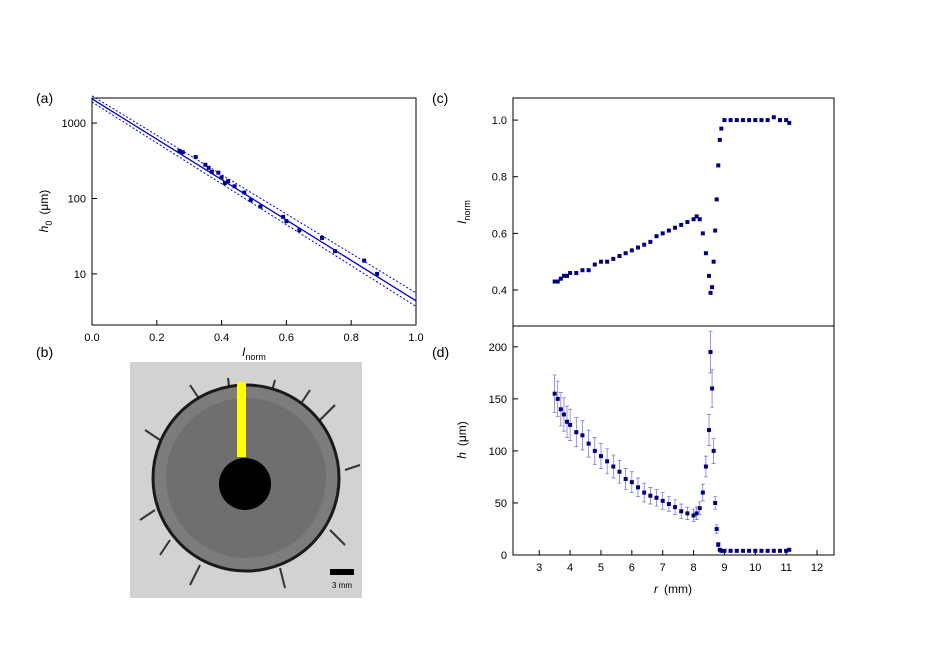 This screenshot has width=926, height=659. What do you see at coordinates (656, 589) in the screenshot?
I see `x-axis-label-part: r` at bounding box center [656, 589].